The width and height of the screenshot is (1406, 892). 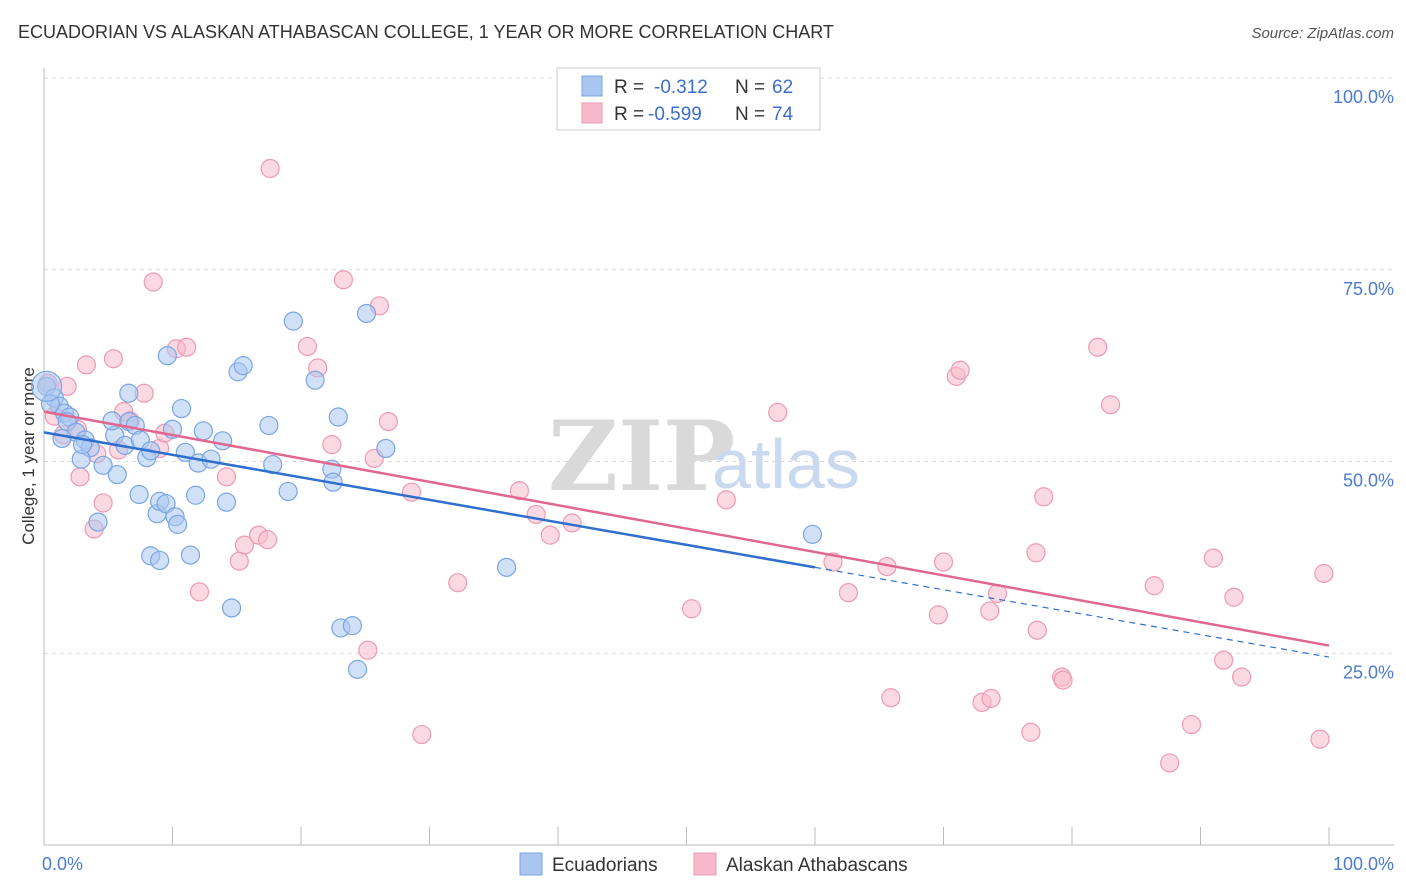 I want to click on legend-n-value-blue: 62, so click(x=782, y=87).